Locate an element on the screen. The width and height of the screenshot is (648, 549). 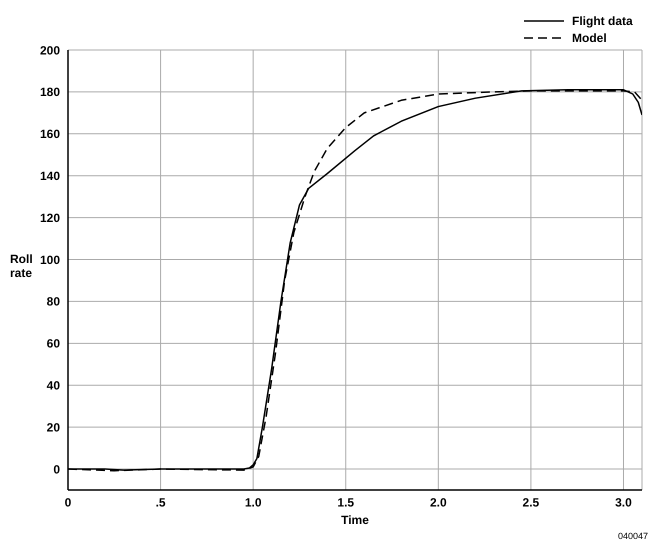
x-tick-label: 1.0 is located at coordinates (253, 503).